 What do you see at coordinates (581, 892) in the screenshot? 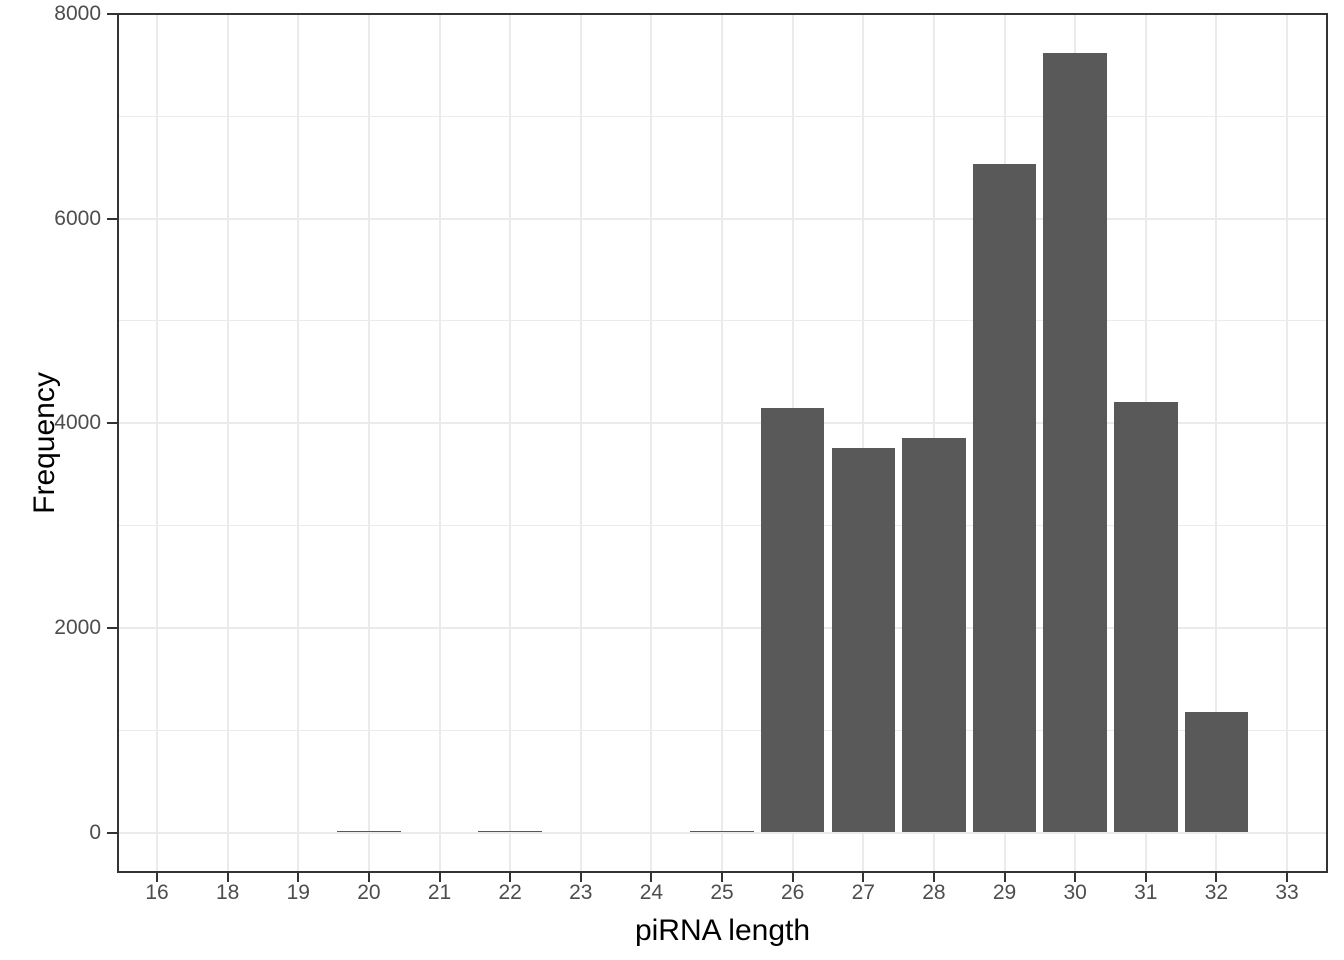
I see `x-tick-label: 23` at bounding box center [581, 892].